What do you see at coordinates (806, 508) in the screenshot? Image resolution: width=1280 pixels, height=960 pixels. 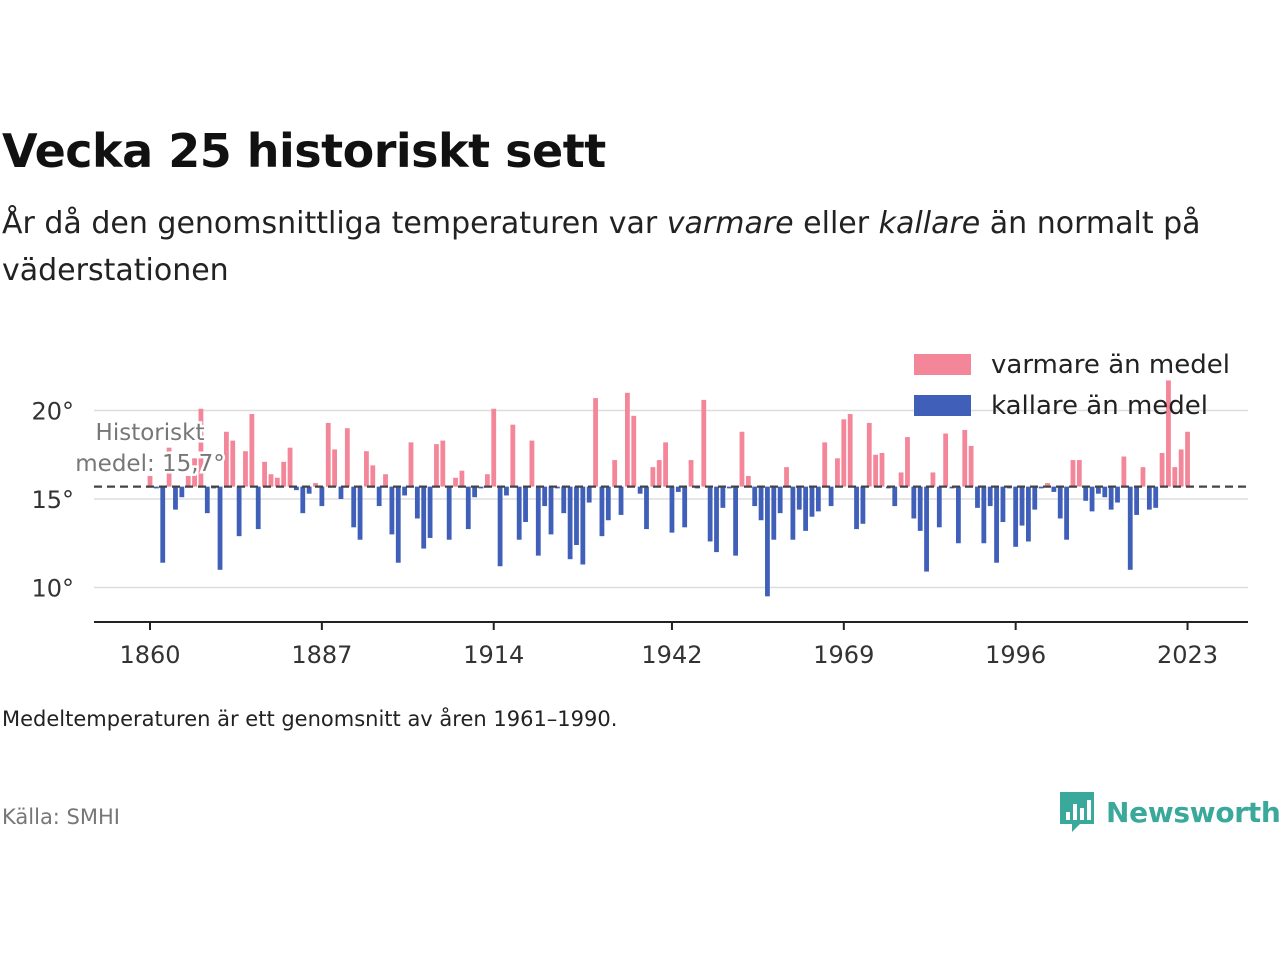 I see `bar-1963` at bounding box center [806, 508].